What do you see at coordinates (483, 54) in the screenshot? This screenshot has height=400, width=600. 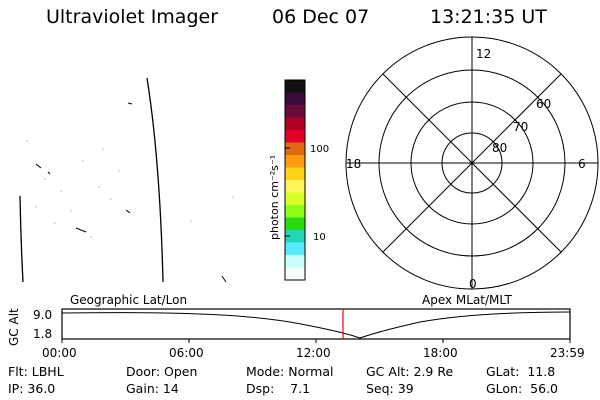 I see `mlt-label-12: 12` at bounding box center [483, 54].